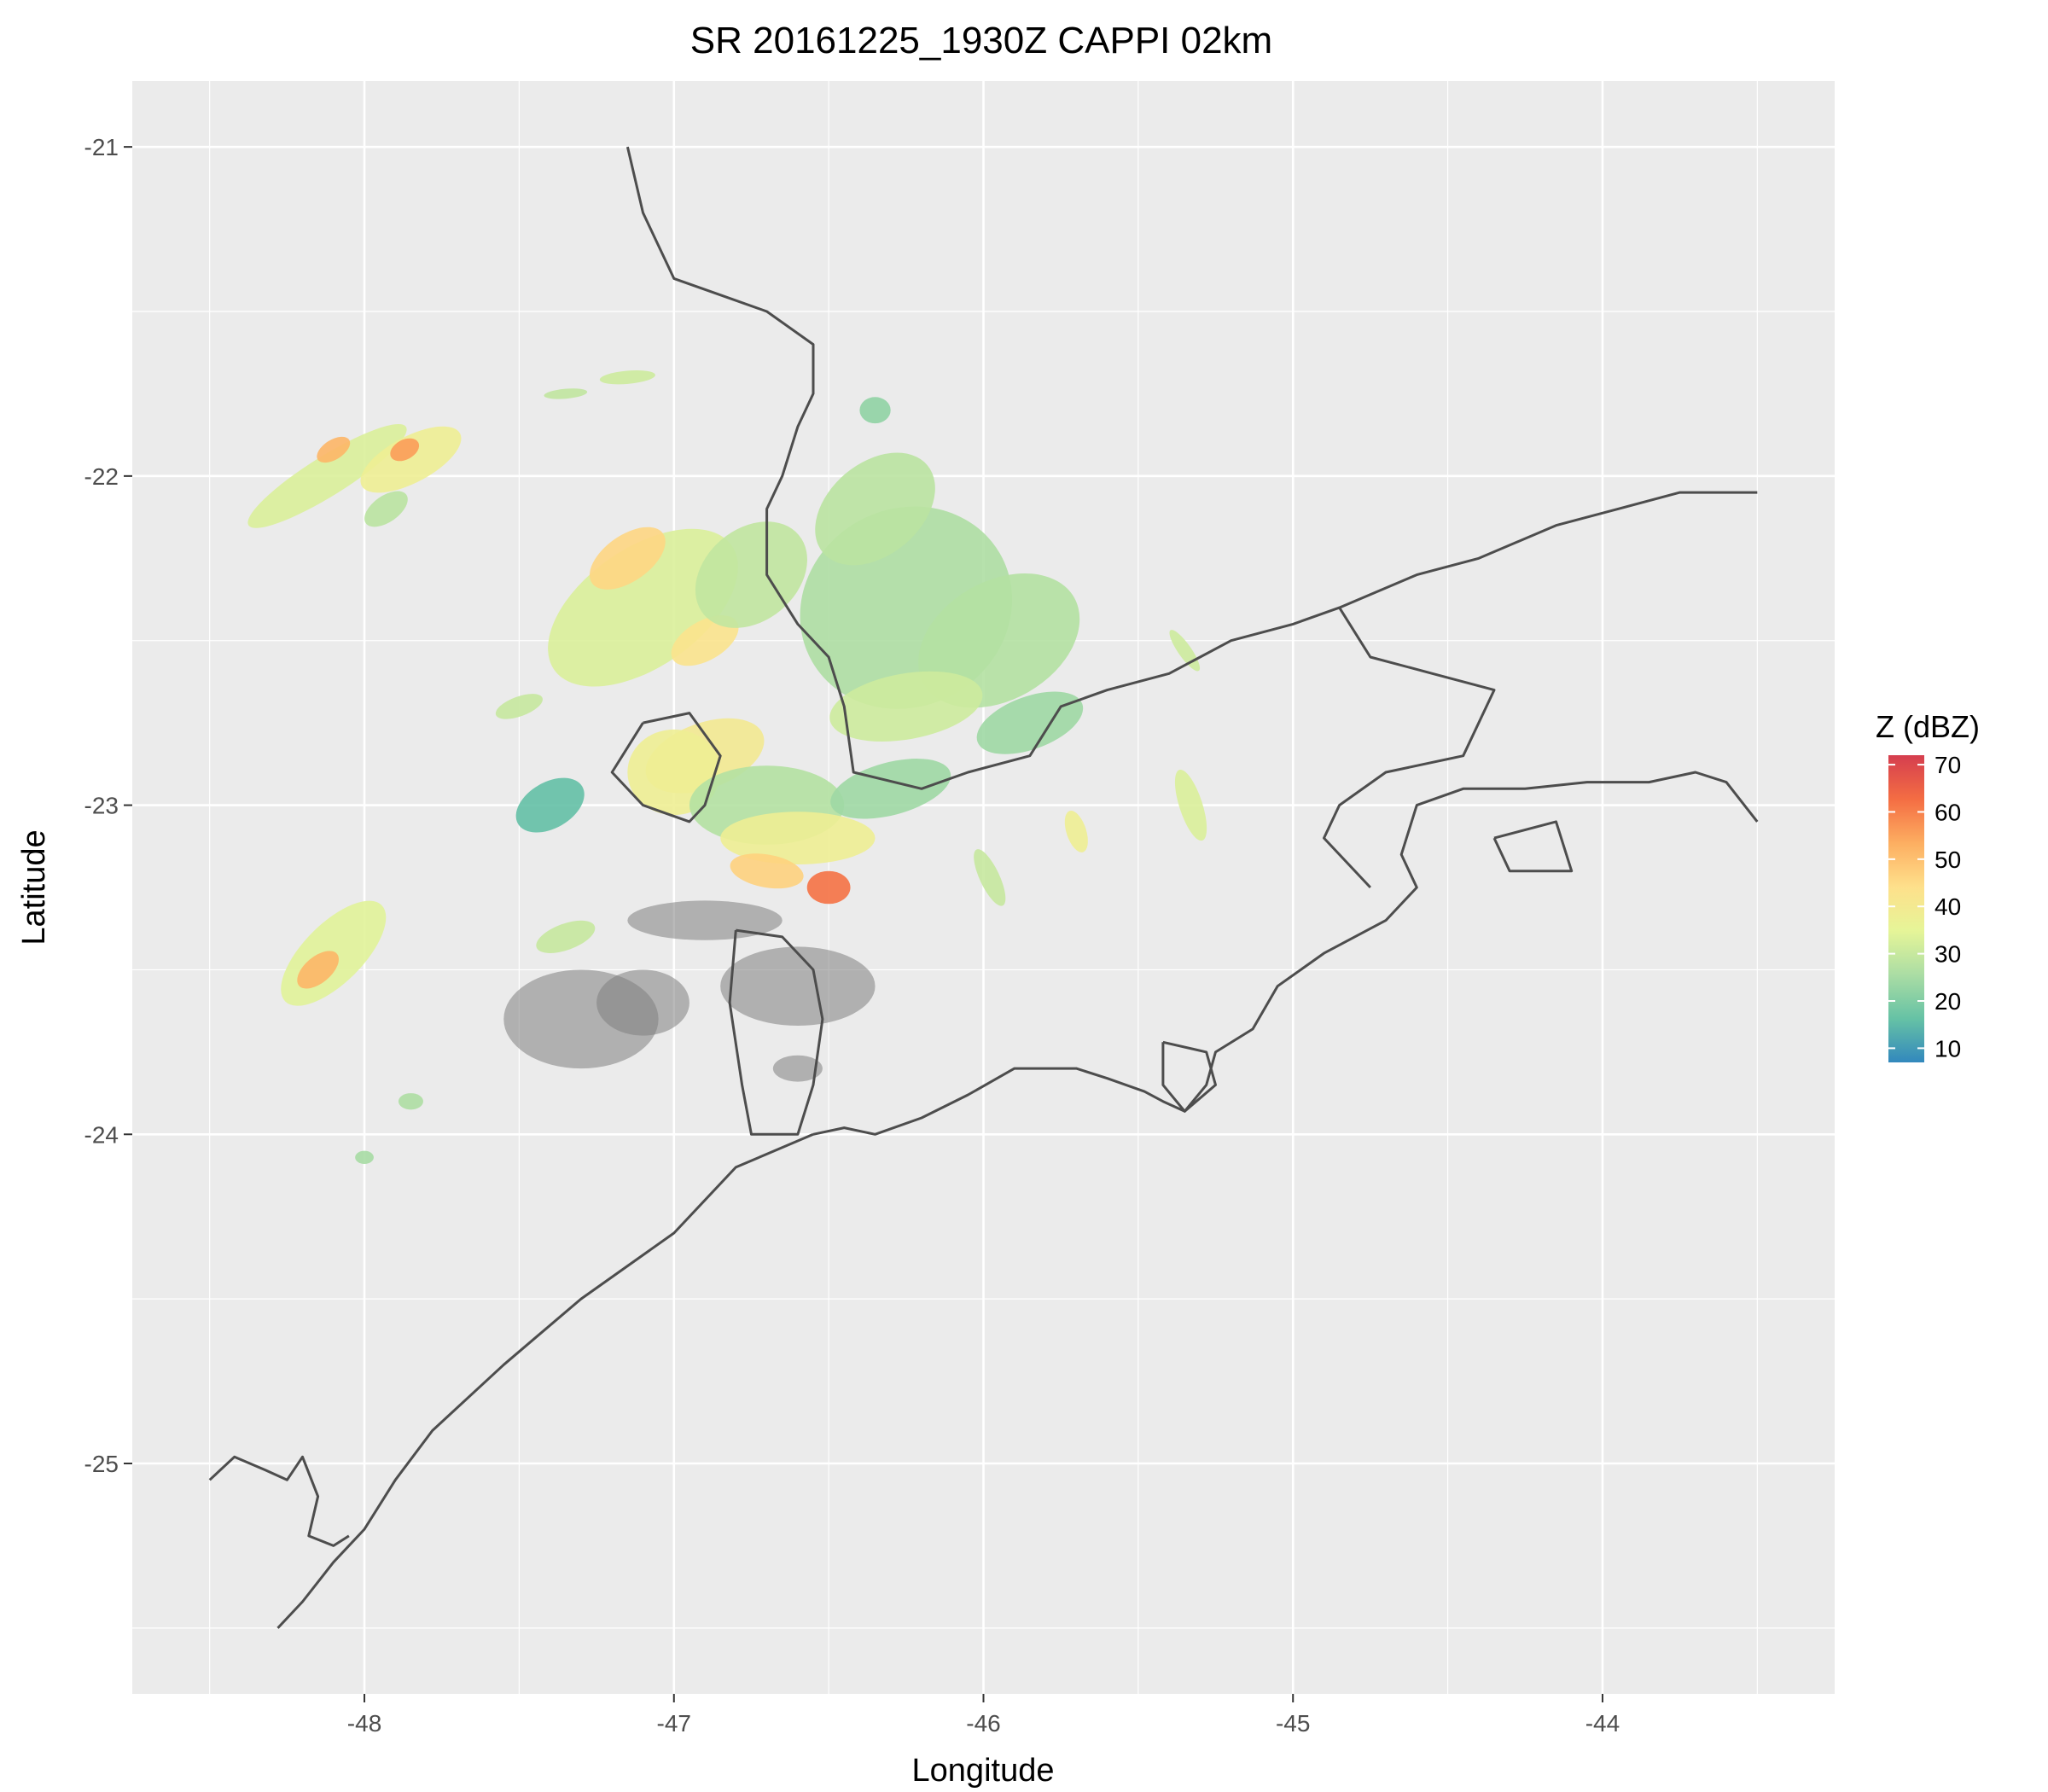  I want to click on colorbar-label: 30, so click(1948, 955).